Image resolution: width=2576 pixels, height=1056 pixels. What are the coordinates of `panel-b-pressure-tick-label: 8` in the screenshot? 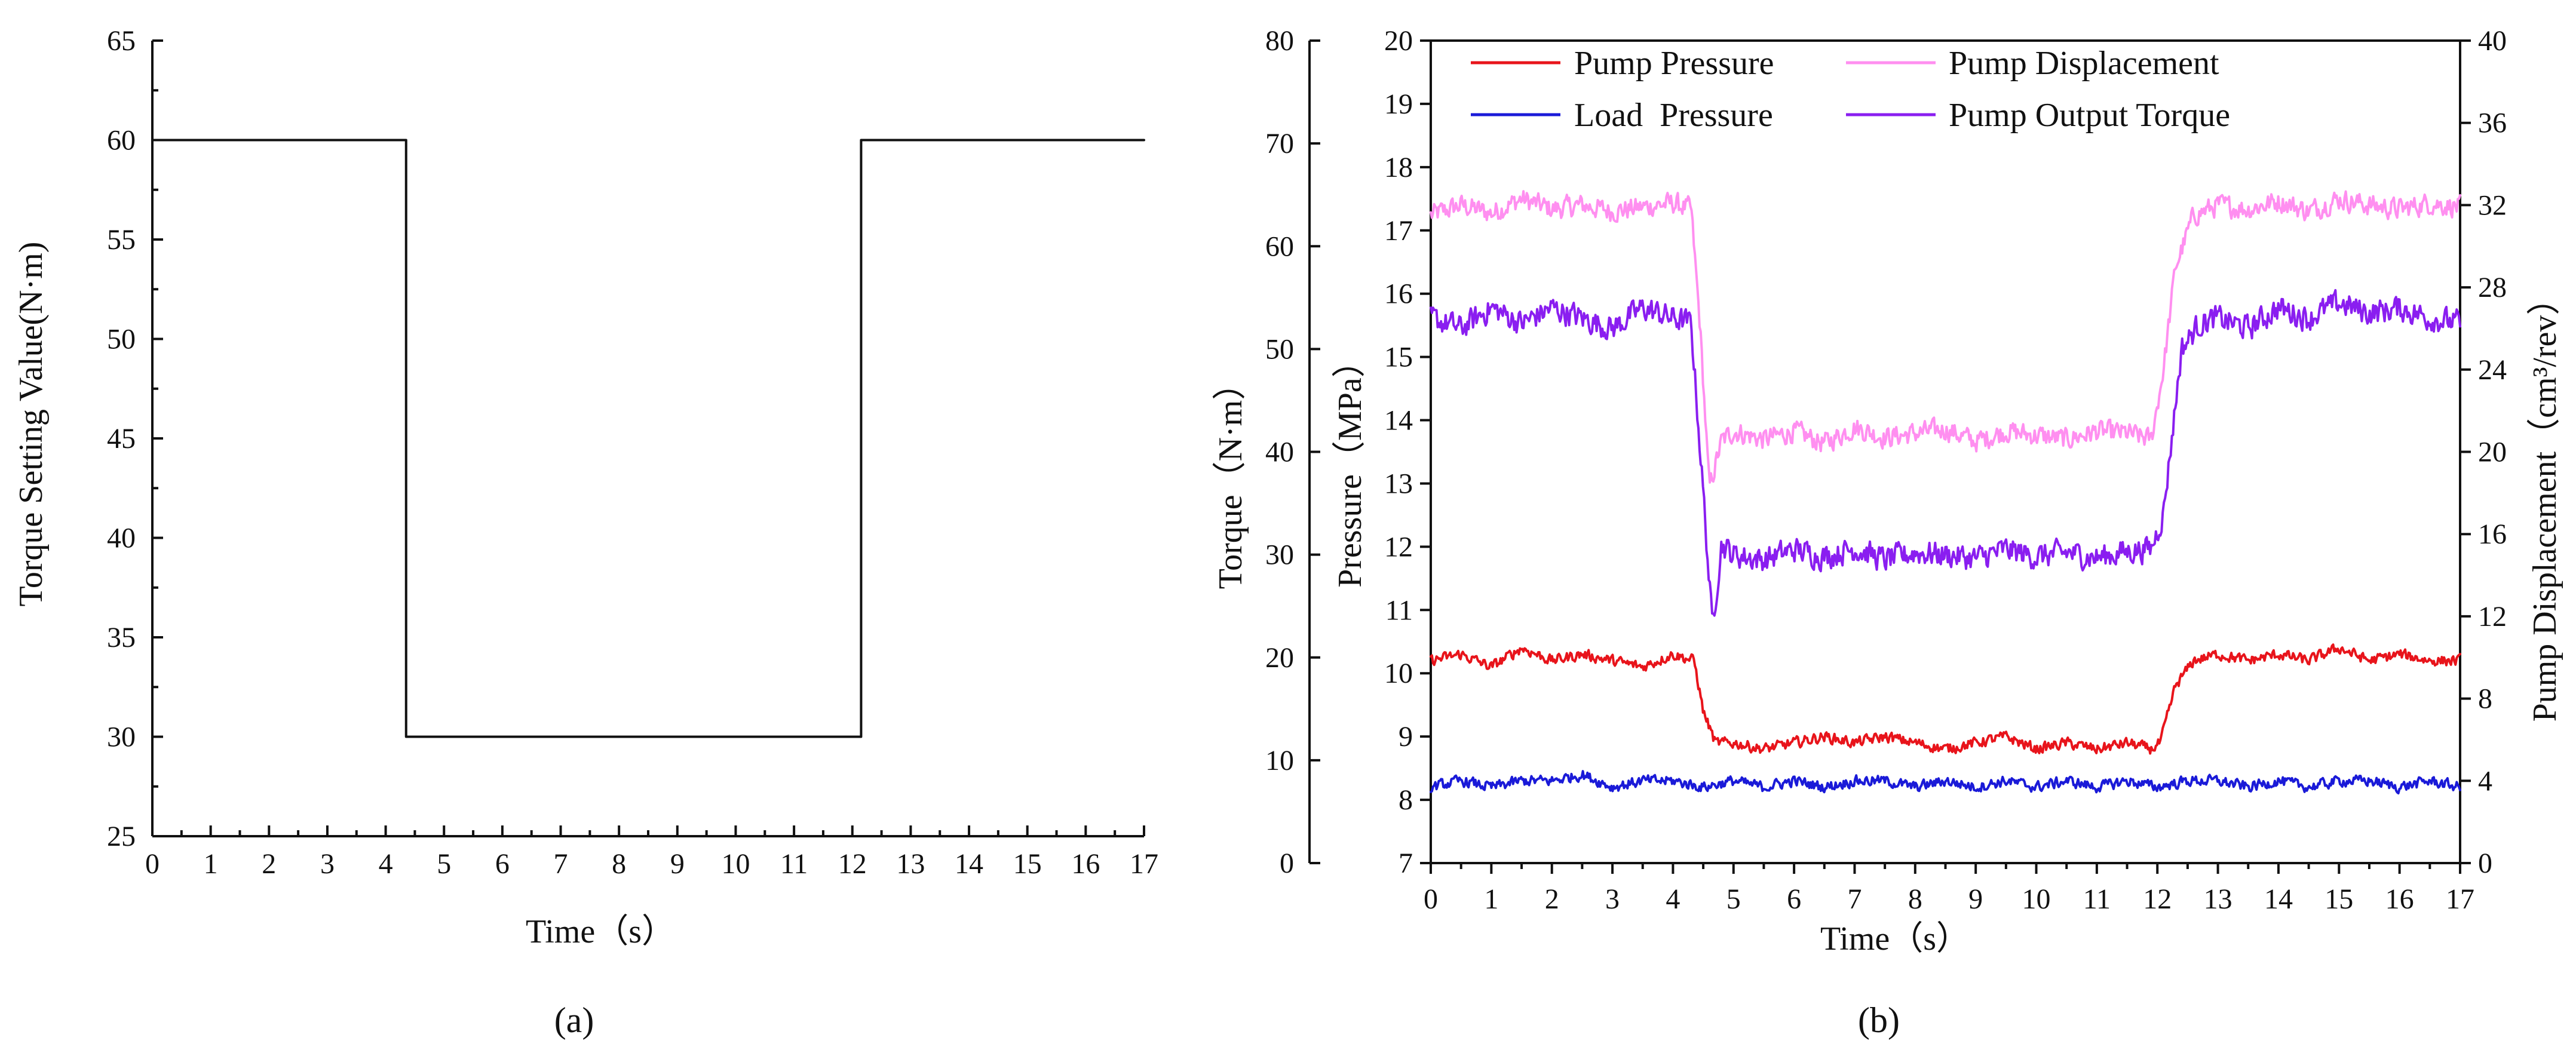 It's located at (1406, 800).